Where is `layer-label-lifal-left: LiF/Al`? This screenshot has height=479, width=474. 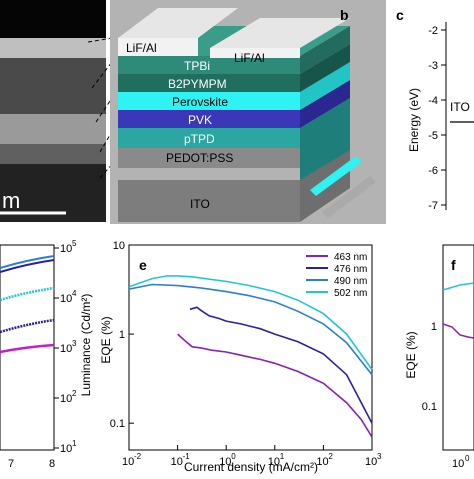
layer-label-lifal-left: LiF/Al is located at coordinates (141, 48).